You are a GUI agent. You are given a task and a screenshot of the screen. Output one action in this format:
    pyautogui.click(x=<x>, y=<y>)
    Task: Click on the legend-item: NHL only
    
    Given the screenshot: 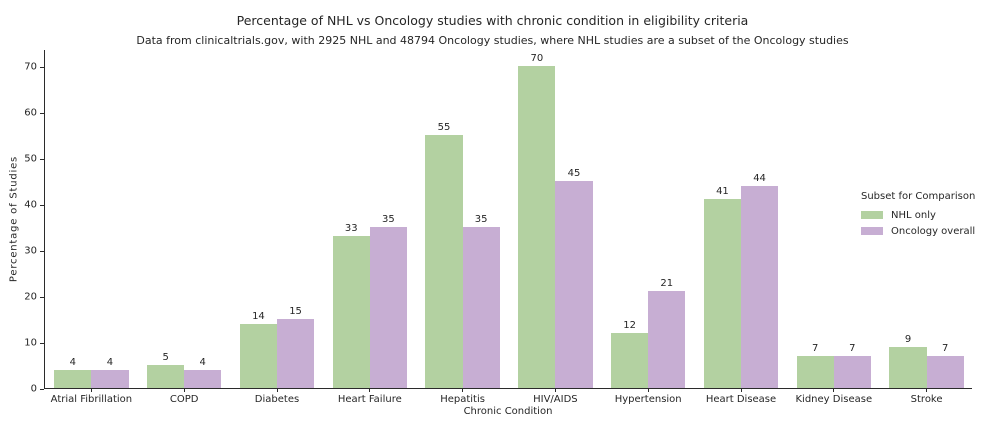 What is the action you would take?
    pyautogui.click(x=918, y=215)
    